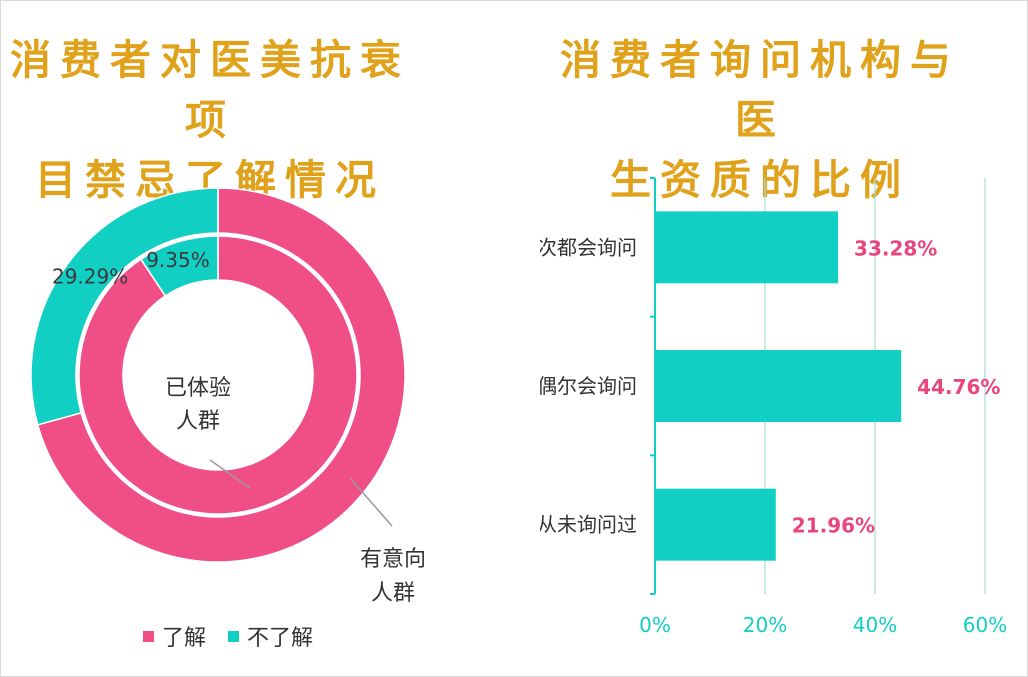 This screenshot has height=677, width=1028. Describe the element at coordinates (131, 268) in the screenshot. I see `donut-labels: 29.29% 9.35%` at that location.